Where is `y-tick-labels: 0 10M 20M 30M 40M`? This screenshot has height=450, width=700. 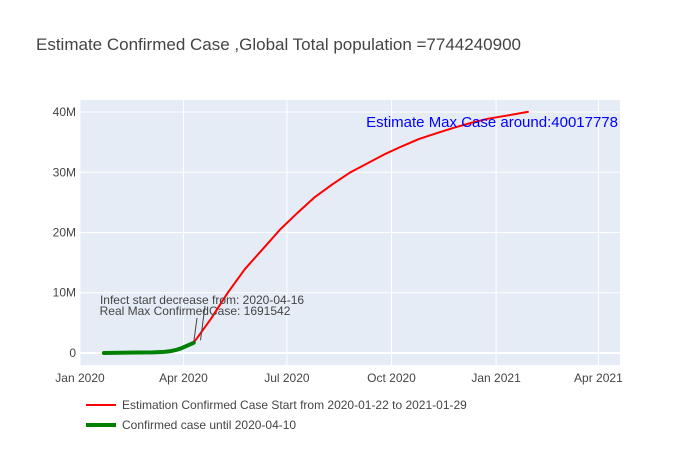 y-tick-labels: 0 10M 20M 30M 40M is located at coordinates (65, 232).